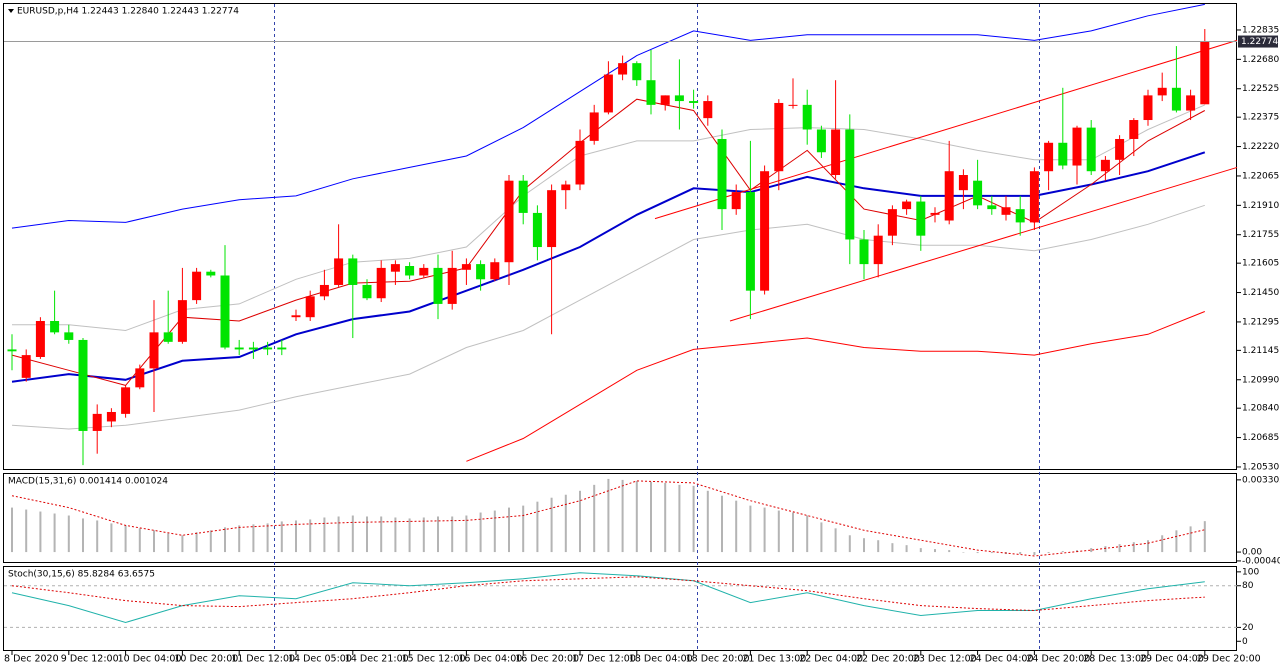 Image resolution: width=1280 pixels, height=667 pixels. What do you see at coordinates (434, 659) in the screenshot?
I see `x-tick-label: 15 Dec 12:00` at bounding box center [434, 659].